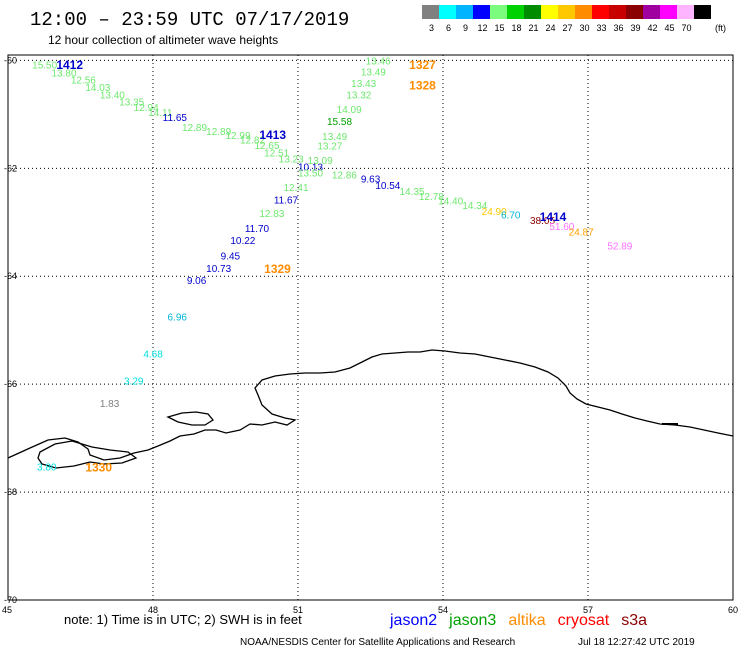 This screenshot has width=740, height=650. Describe the element at coordinates (231, 257) in the screenshot. I see `wave-height-label: 9.45` at that location.